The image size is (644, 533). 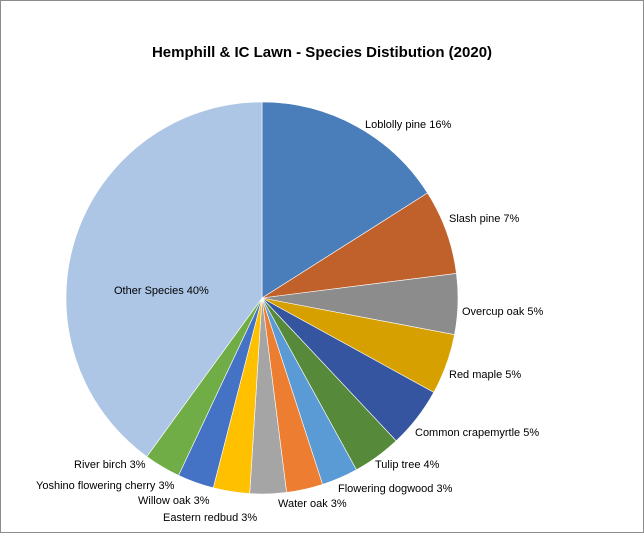 I want to click on slice-label-overcup-oak: Overcup oak 5%, so click(x=503, y=312).